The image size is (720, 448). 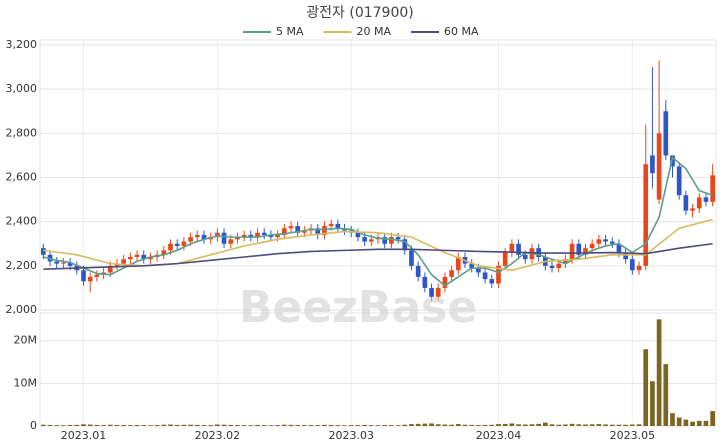 What do you see at coordinates (218, 435) in the screenshot?
I see `x-tick-label: 2023.02` at bounding box center [218, 435].